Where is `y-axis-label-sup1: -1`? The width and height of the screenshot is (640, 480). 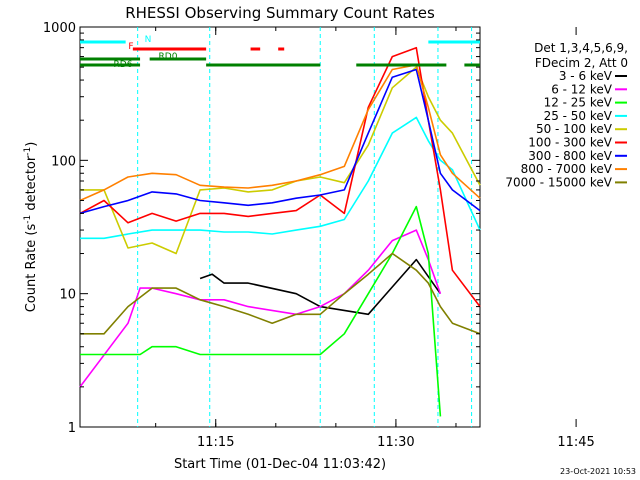 y-axis-label-sup1: -1 is located at coordinates (28, 219).